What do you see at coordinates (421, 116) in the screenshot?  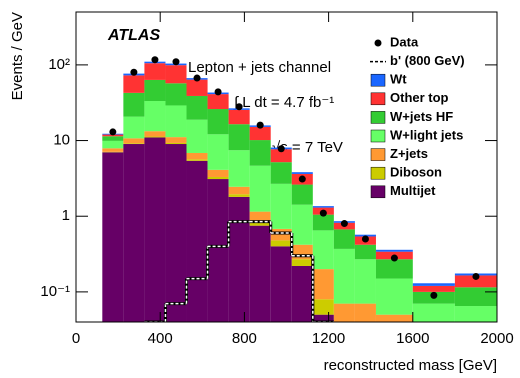 I see `legend-label: W+jets HF` at bounding box center [421, 116].